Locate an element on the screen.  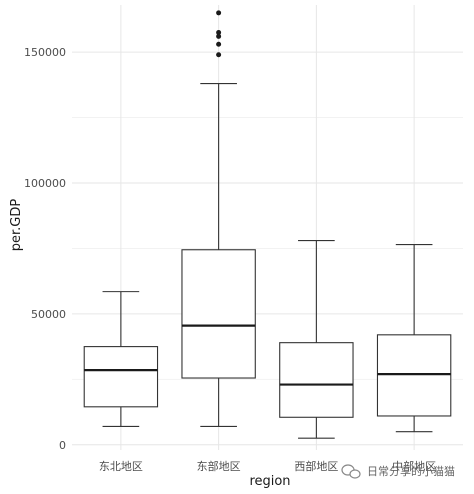
x-axis-title: region is located at coordinates (269, 481).